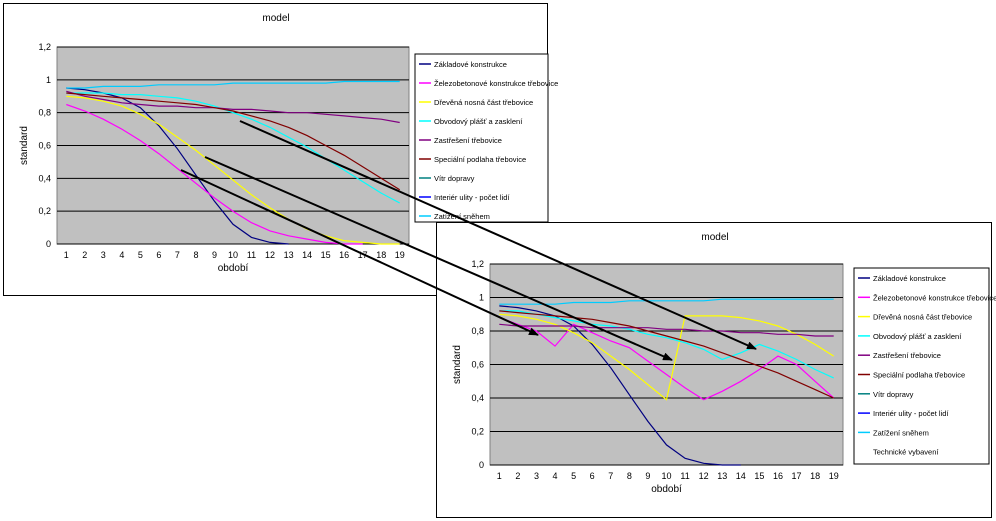 This screenshot has height=521, width=996. I want to click on legend-box, so click(921, 366).